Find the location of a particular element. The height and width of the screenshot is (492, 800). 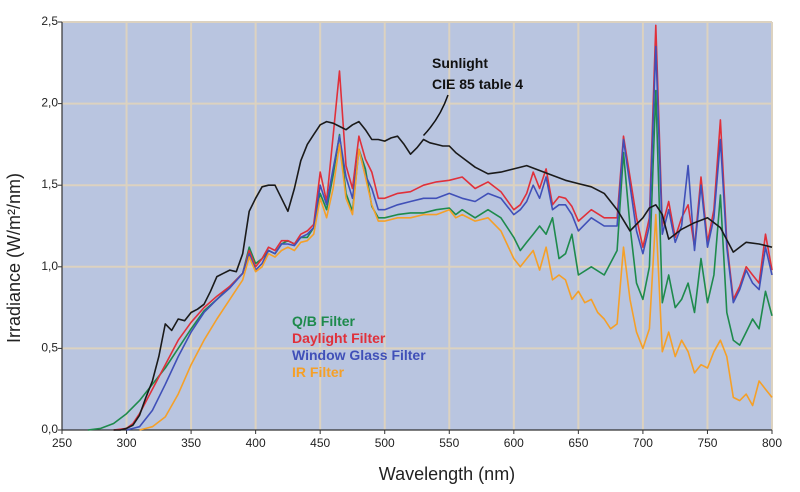

x-tick-label: 600 is located at coordinates (514, 443).